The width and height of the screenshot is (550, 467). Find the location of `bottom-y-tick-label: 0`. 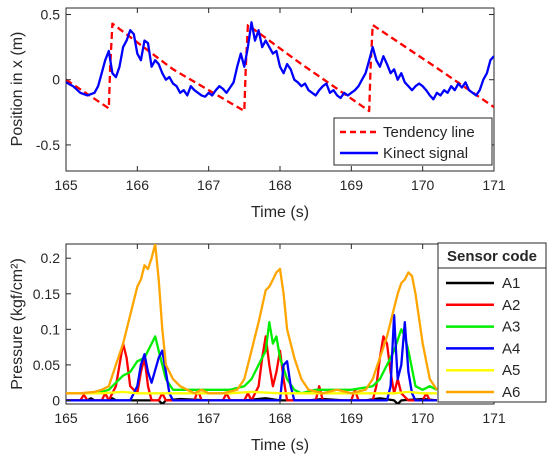

bottom-y-tick-label: 0 is located at coordinates (56, 400).